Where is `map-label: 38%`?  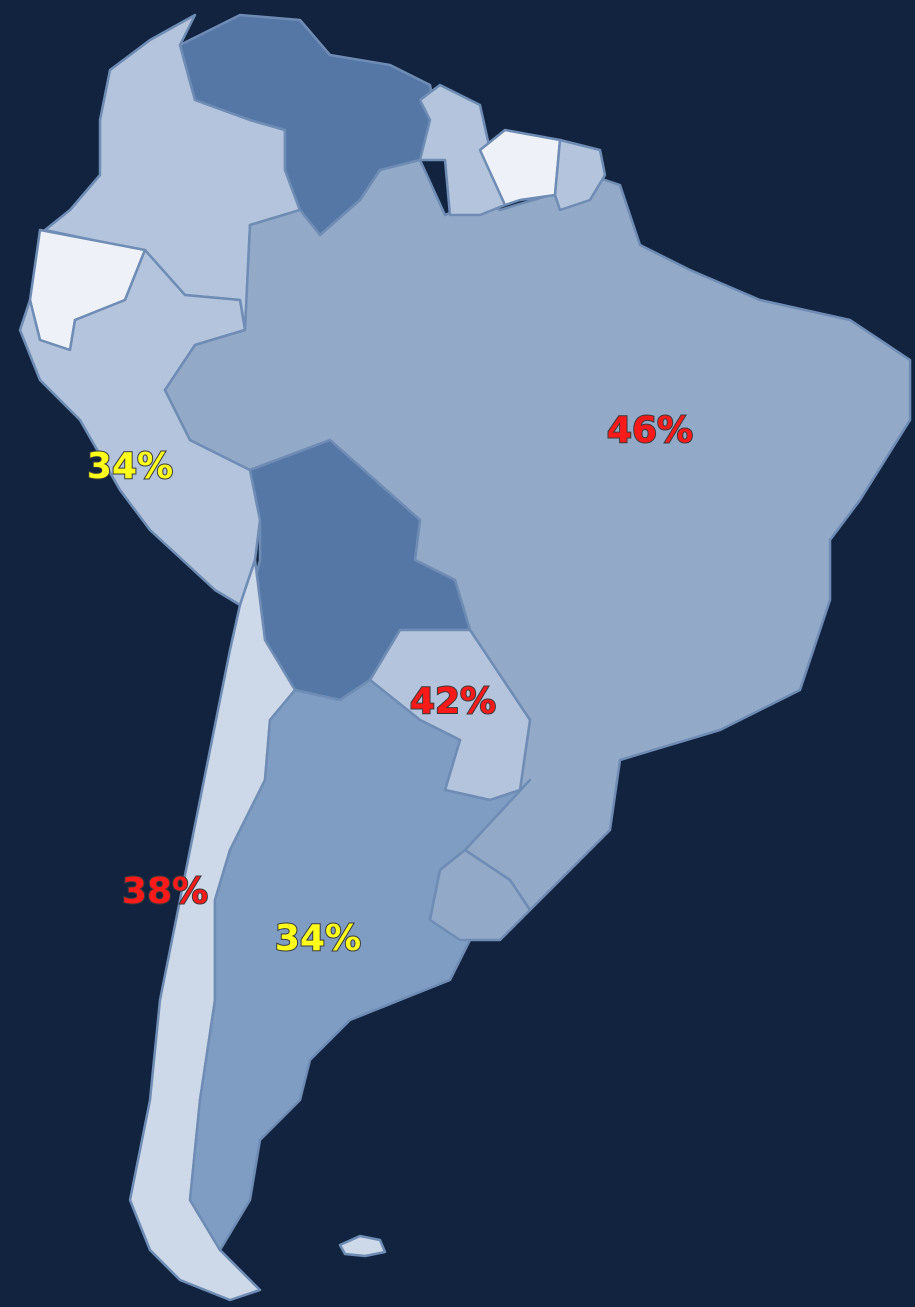 map-label: 38% is located at coordinates (165, 891).